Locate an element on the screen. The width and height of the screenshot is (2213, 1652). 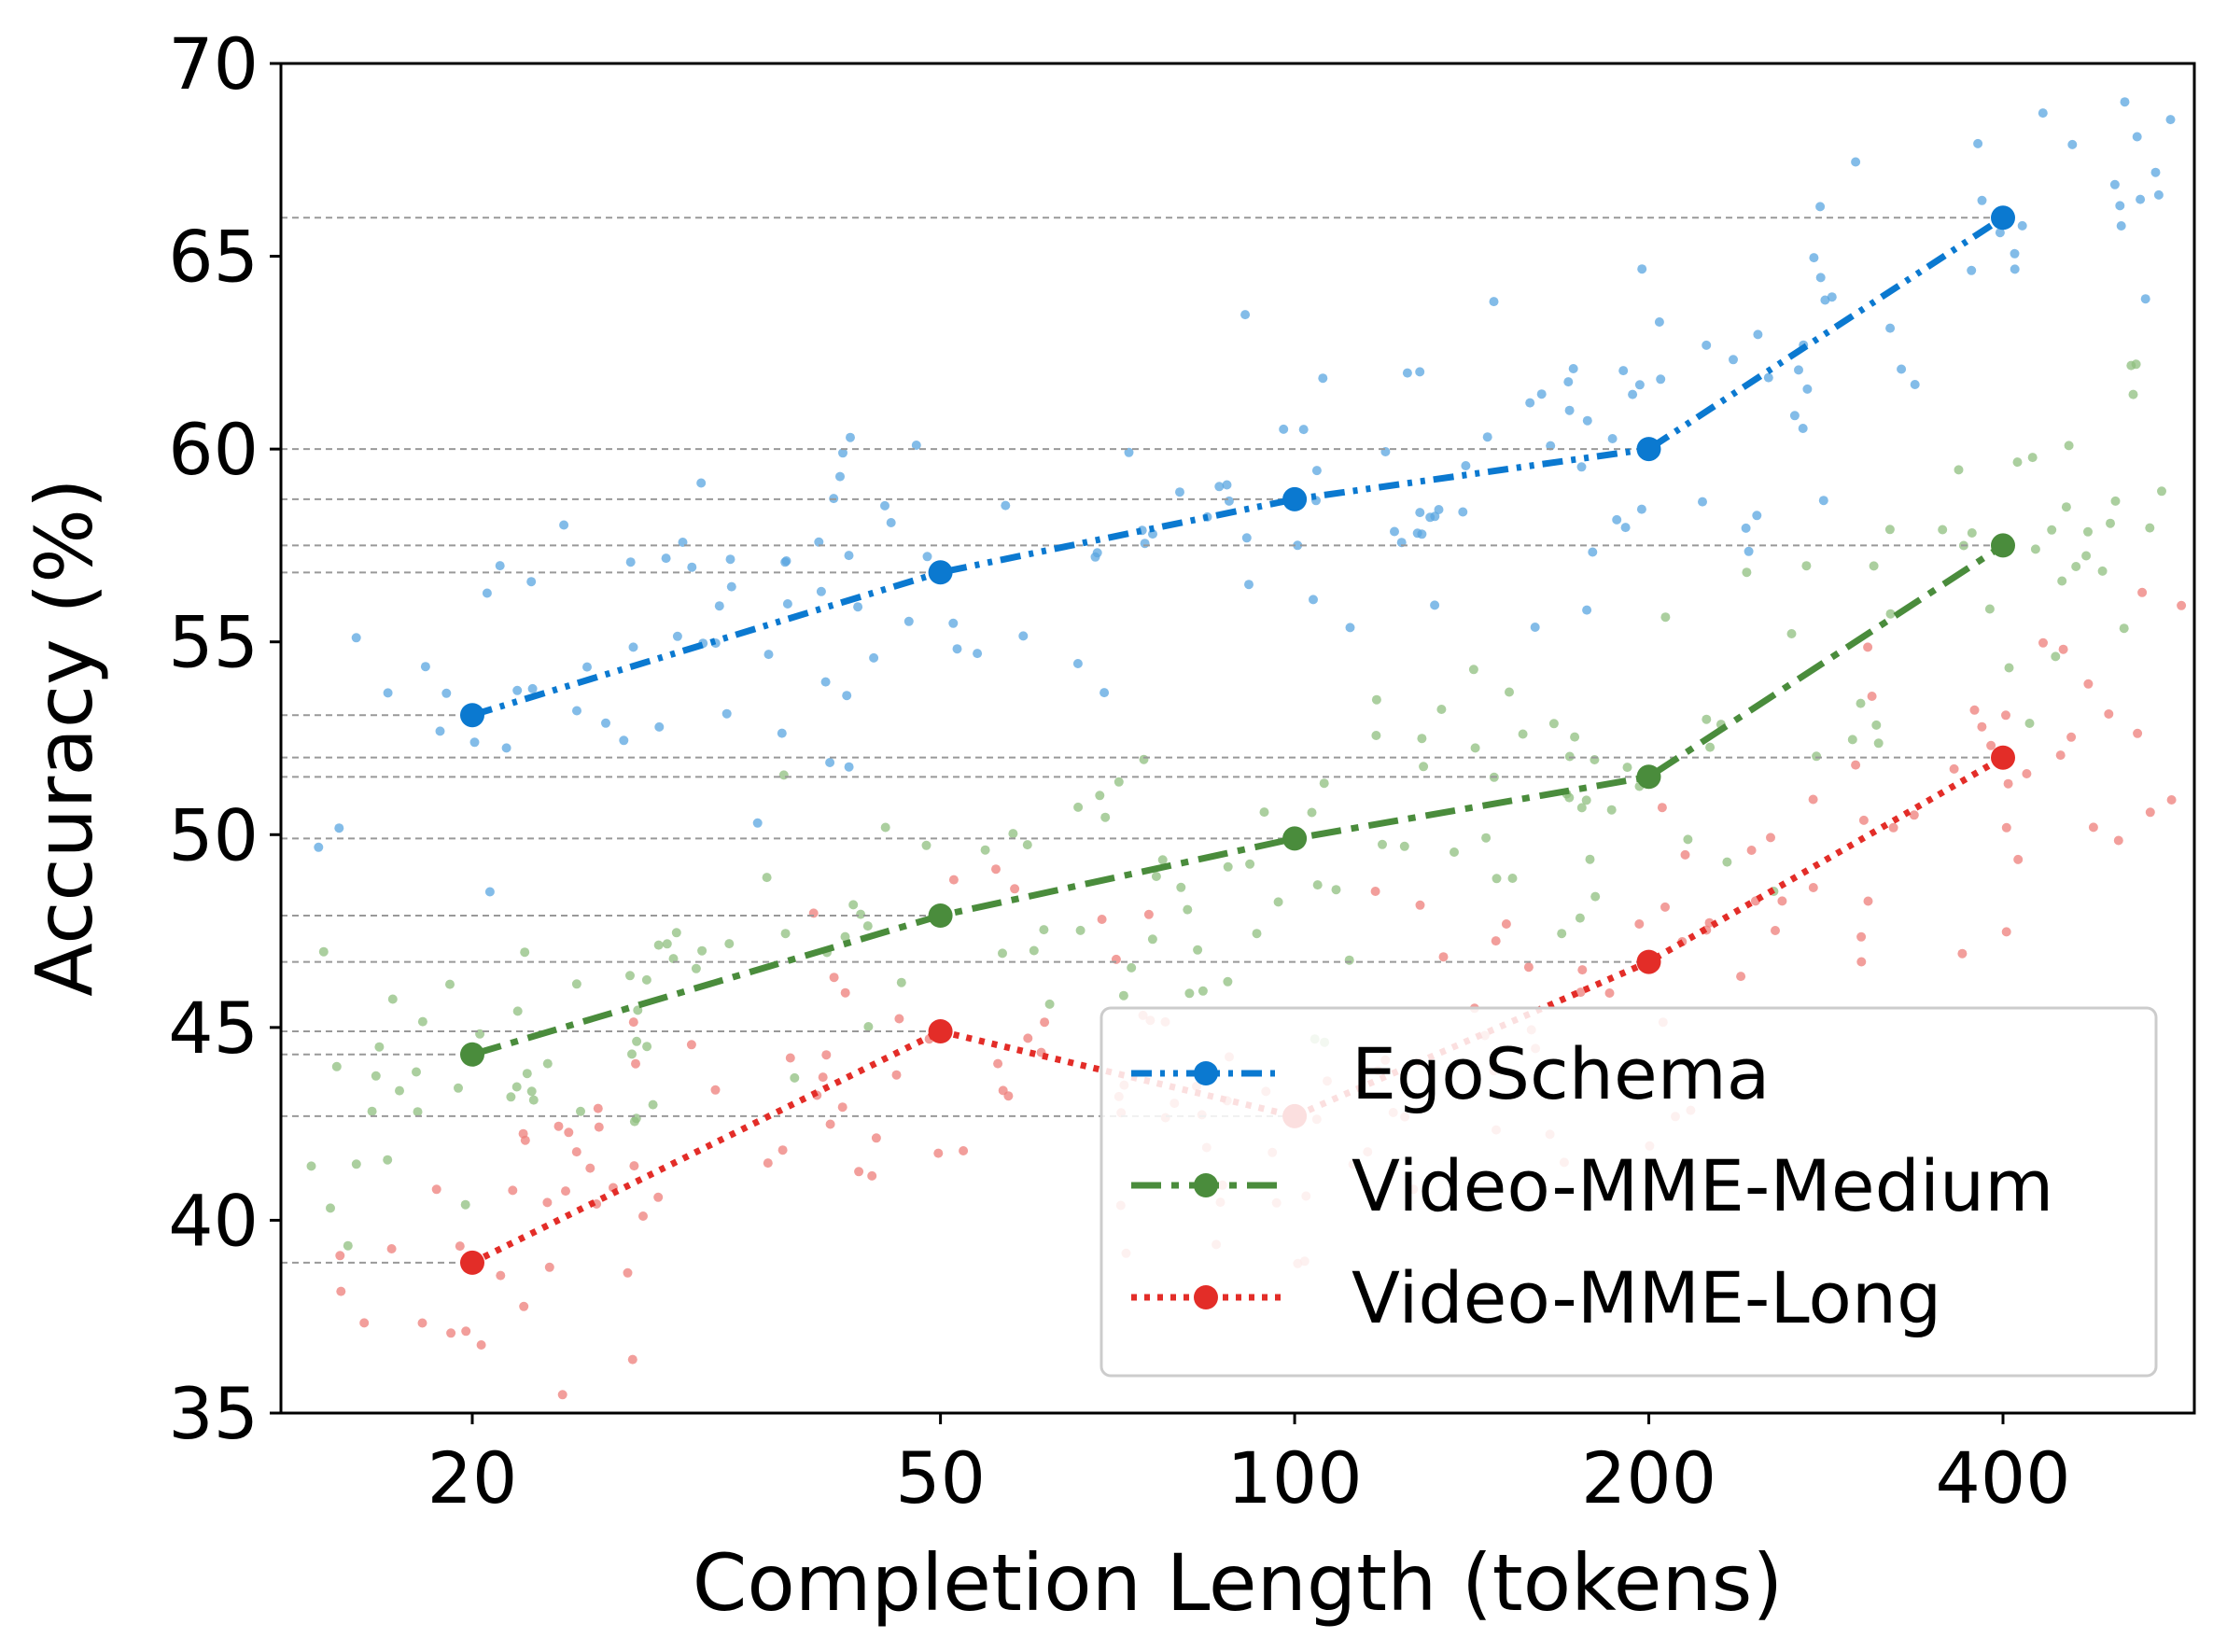
y-tick-label: 60 is located at coordinates (213, 449).